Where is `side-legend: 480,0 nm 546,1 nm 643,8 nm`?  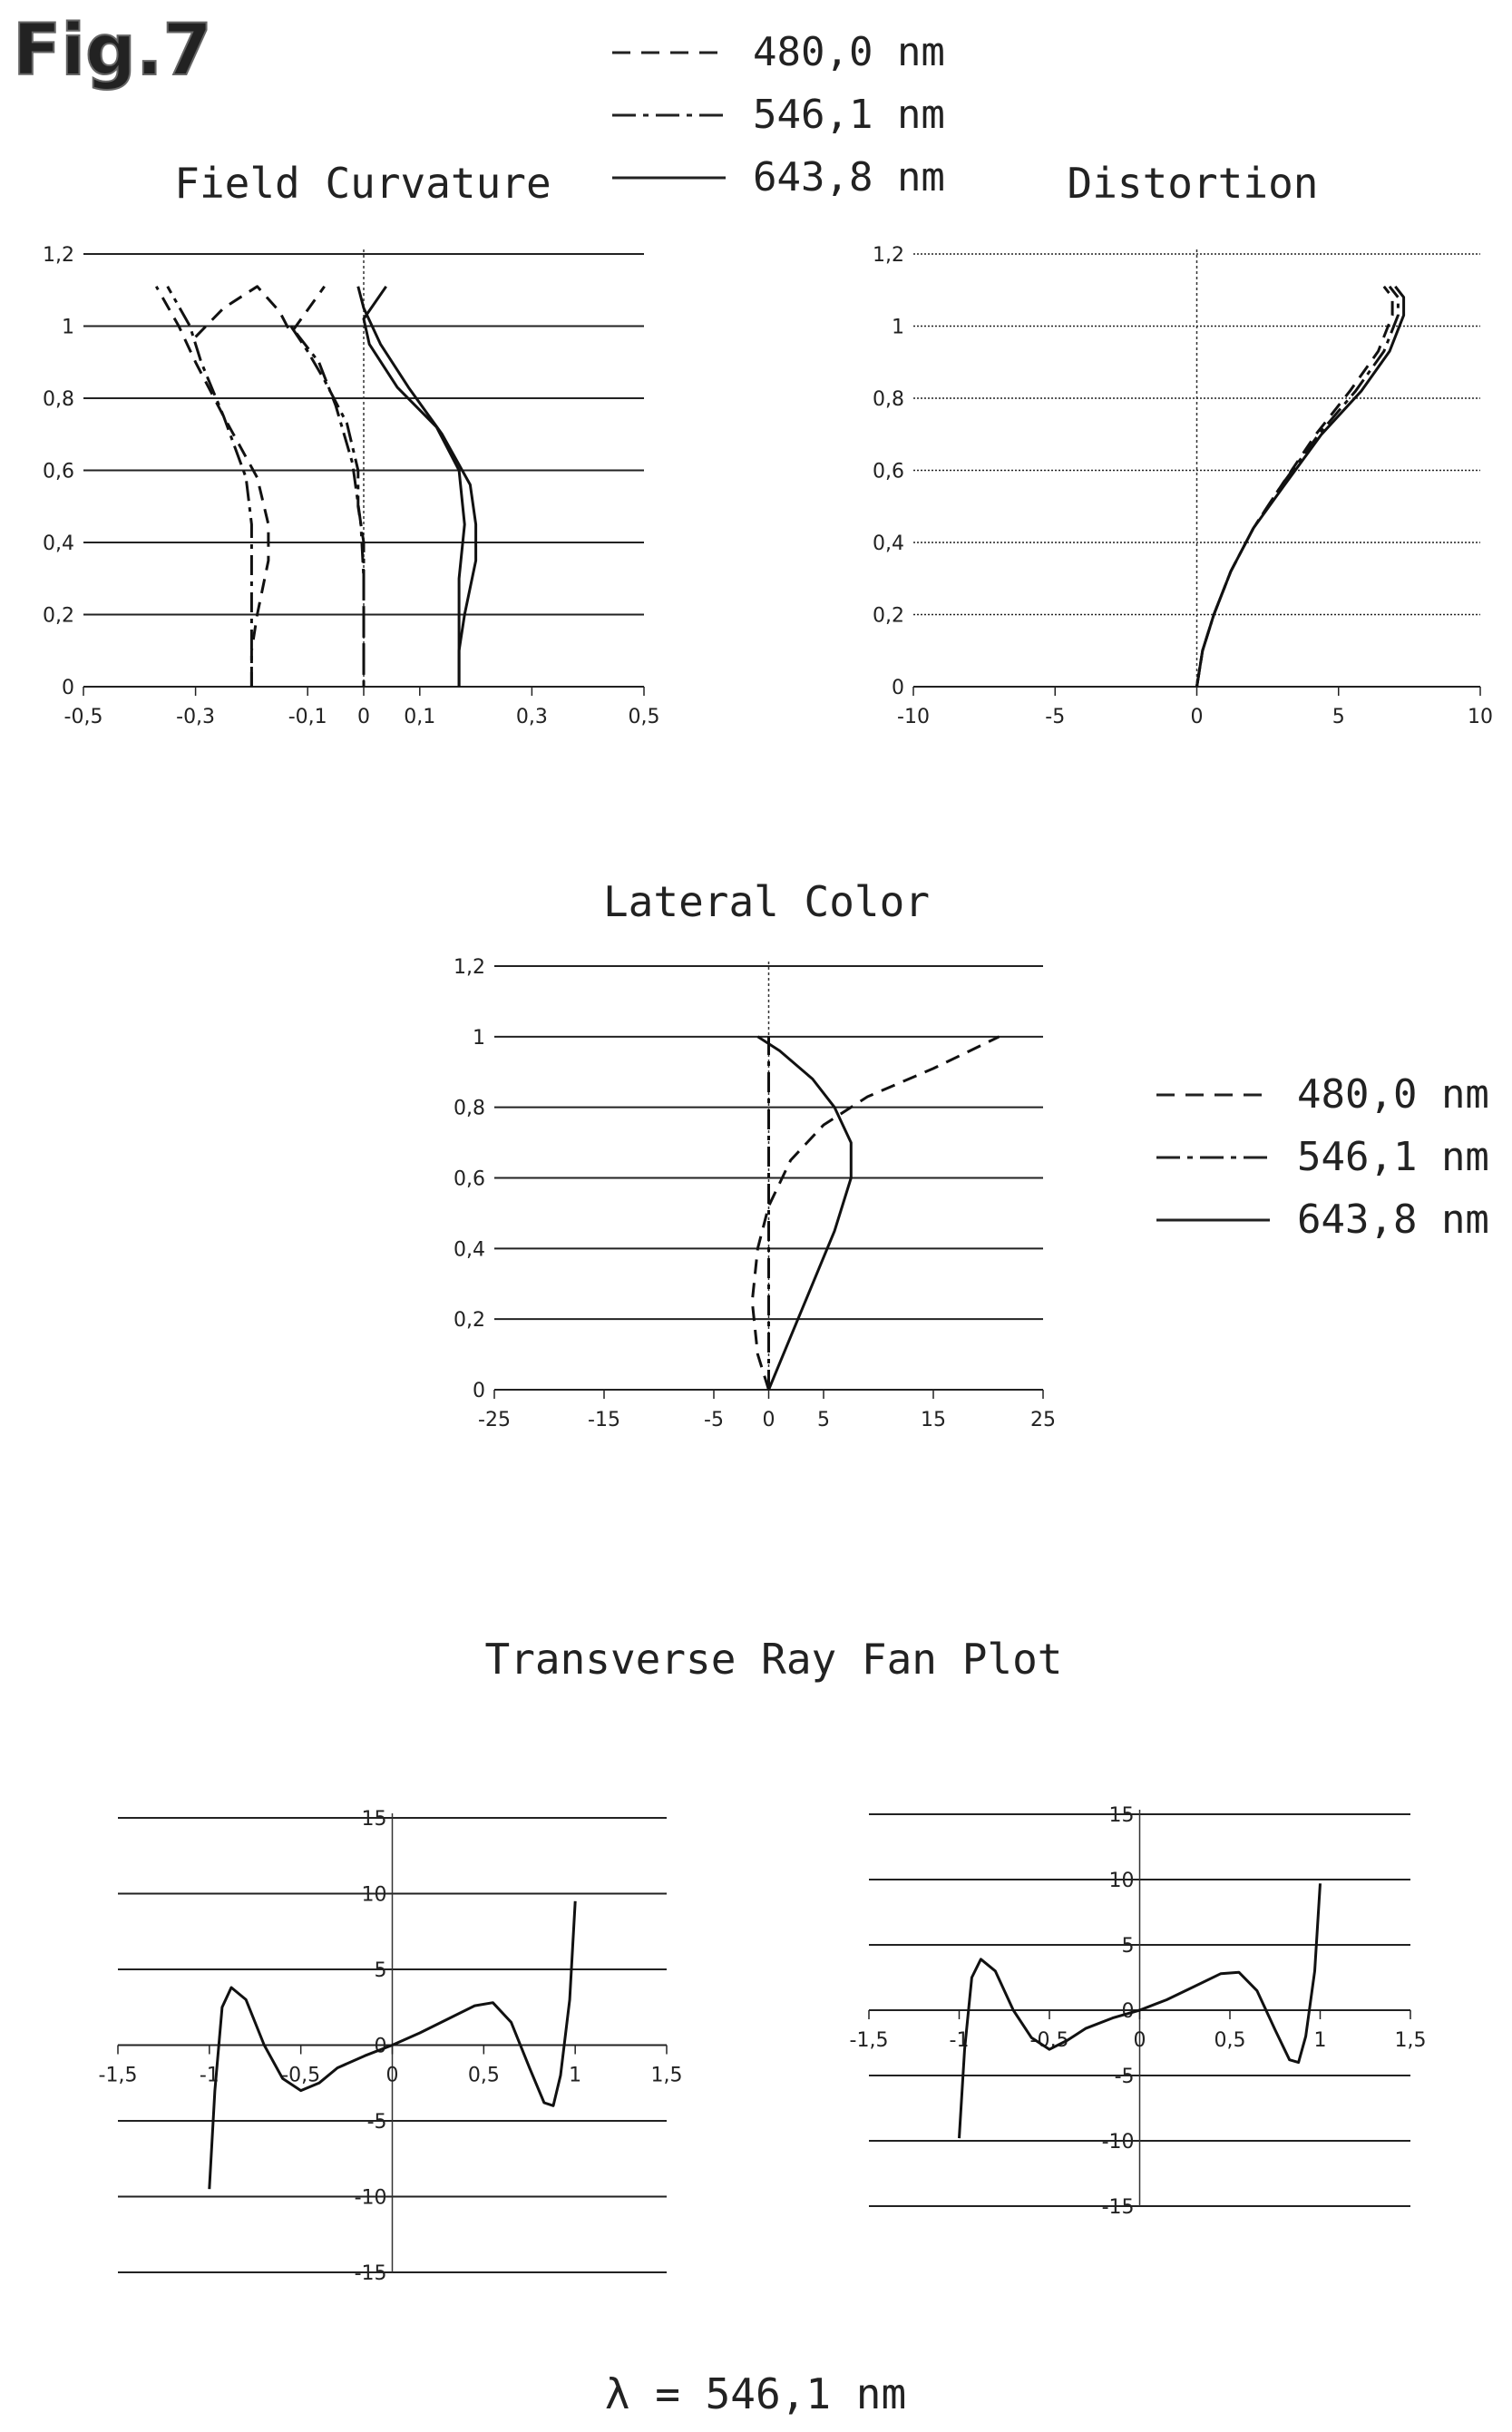
side-legend: 480,0 nm 546,1 nm 643,8 nm is located at coordinates (1322, 1157).